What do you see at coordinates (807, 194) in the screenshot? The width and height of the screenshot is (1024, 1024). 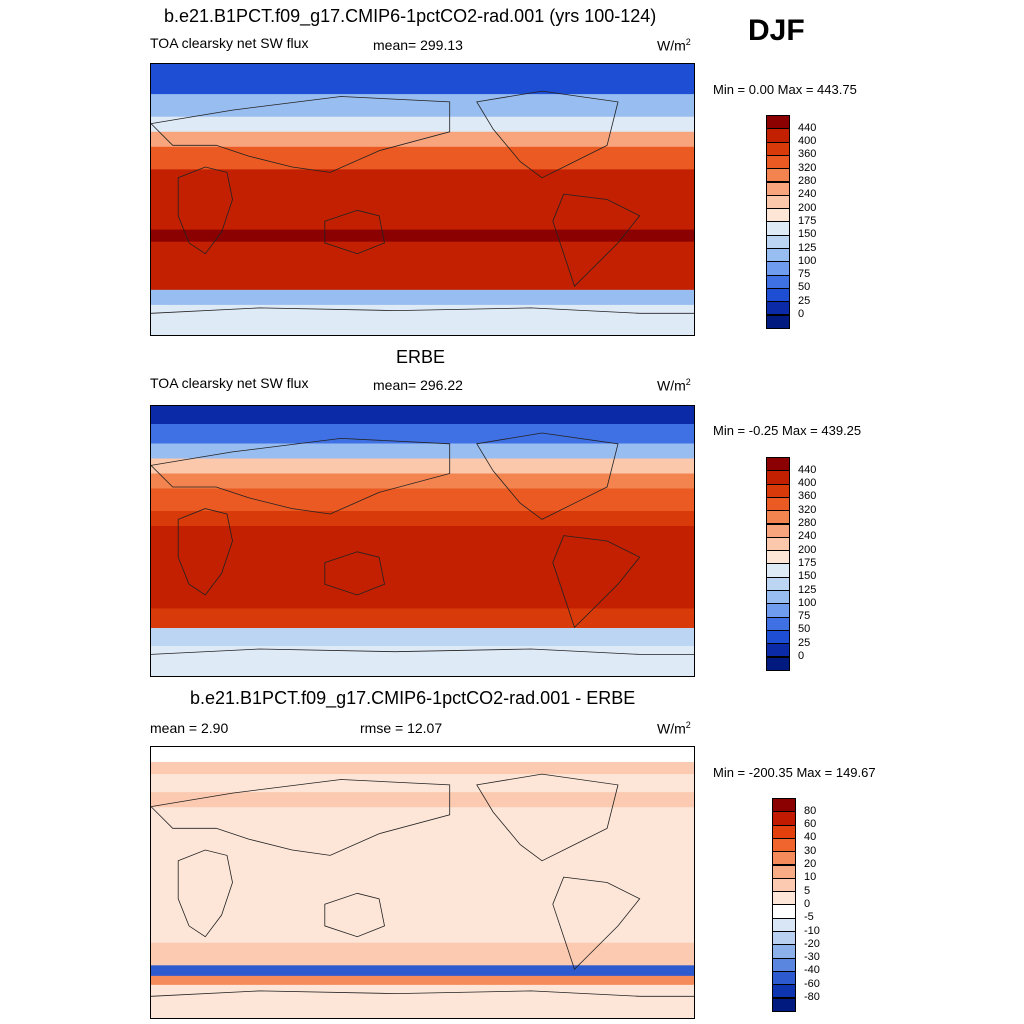 I see `colorbar-tick-label: 240` at bounding box center [807, 194].